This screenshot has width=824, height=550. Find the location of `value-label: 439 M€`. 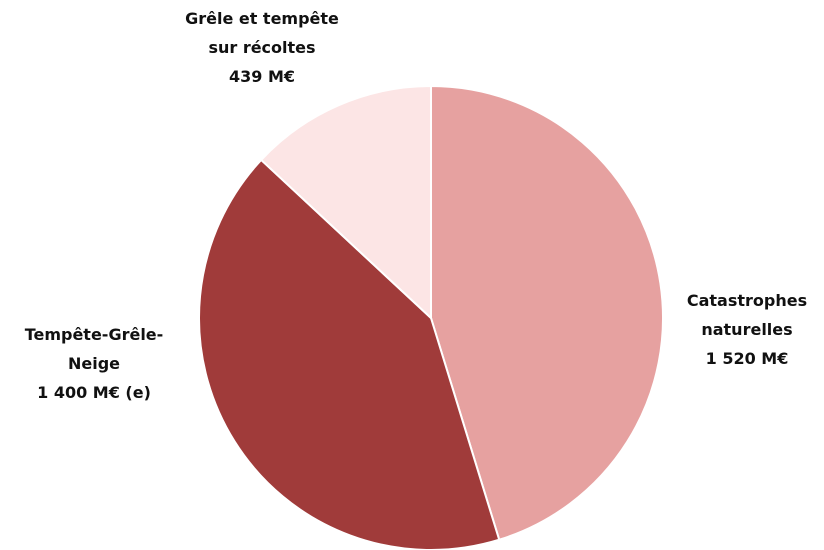

value-label: 439 M€ is located at coordinates (262, 76).